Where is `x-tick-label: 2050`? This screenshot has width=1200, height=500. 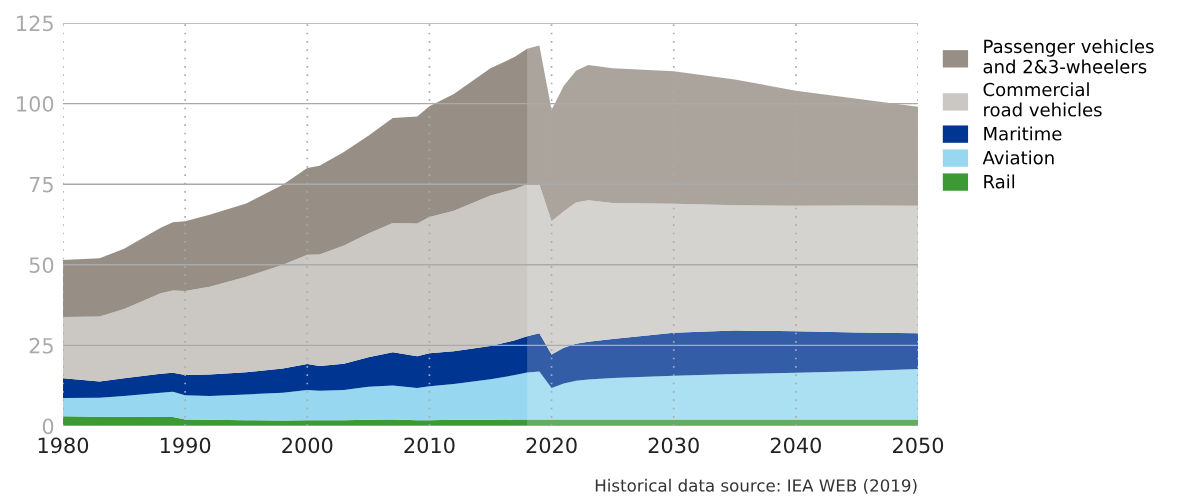 x-tick-label: 2050 is located at coordinates (918, 445).